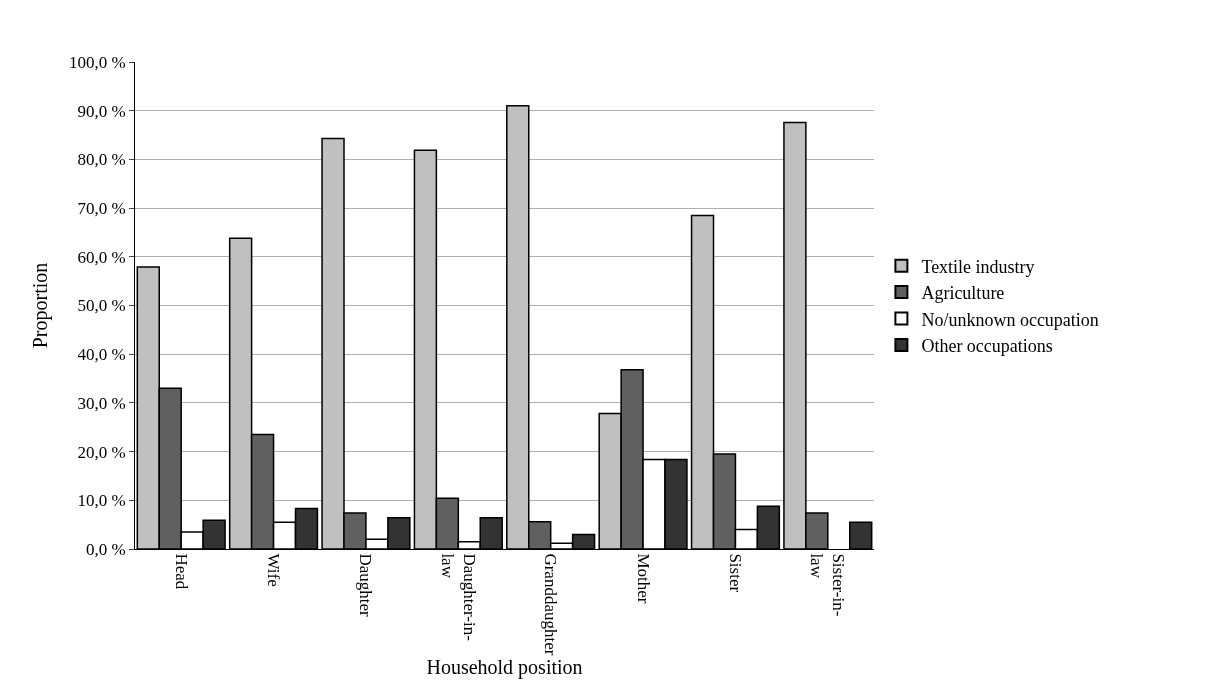 The width and height of the screenshot is (1209, 686). Describe the element at coordinates (963, 293) in the screenshot. I see `legend-label: Agriculture` at that location.